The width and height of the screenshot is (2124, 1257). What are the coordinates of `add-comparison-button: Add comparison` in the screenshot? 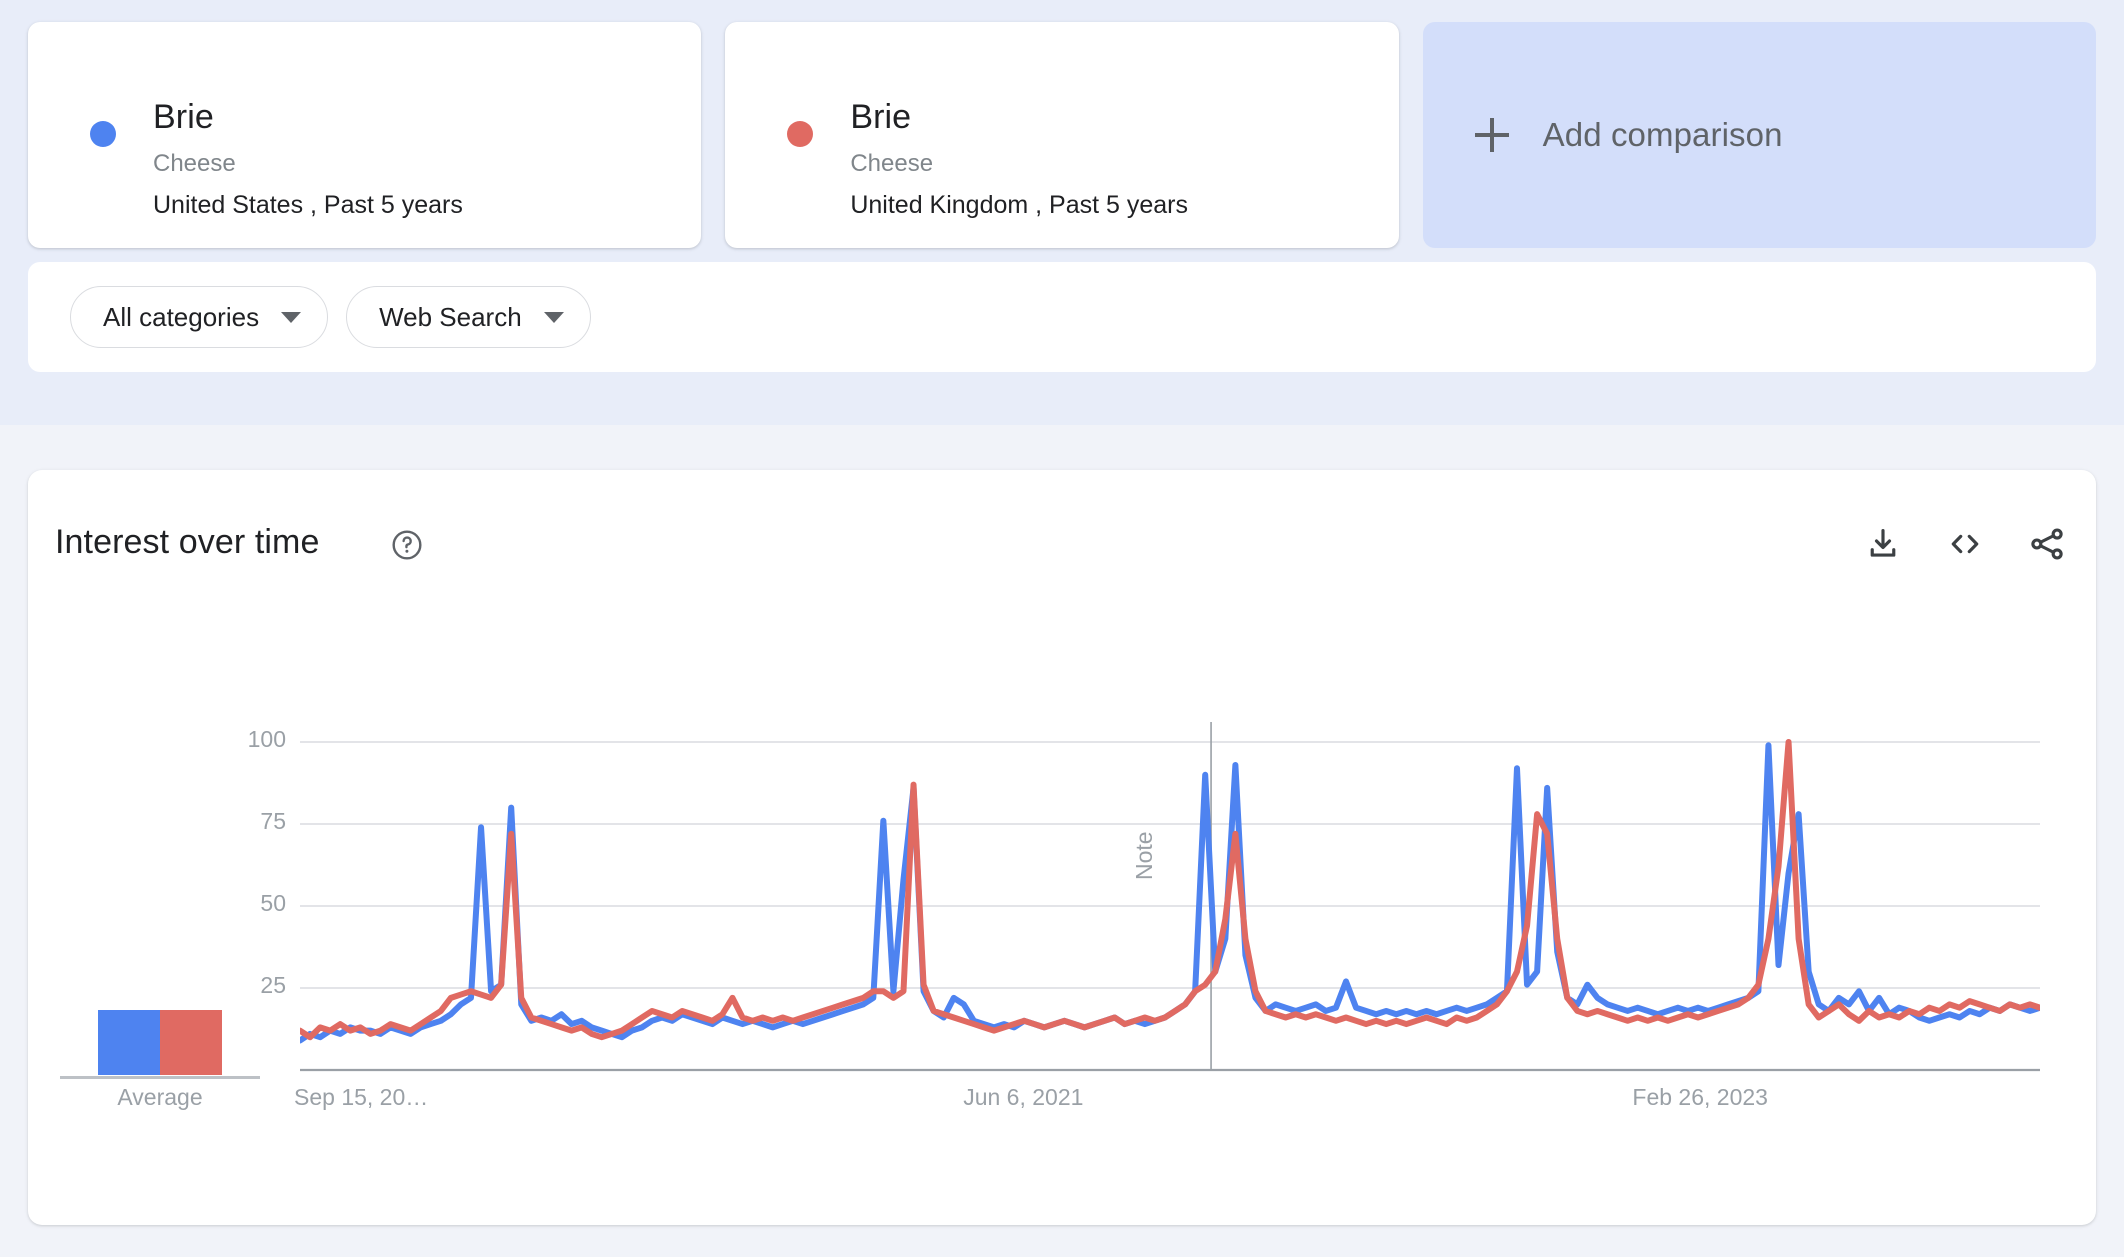 It's located at (1759, 135).